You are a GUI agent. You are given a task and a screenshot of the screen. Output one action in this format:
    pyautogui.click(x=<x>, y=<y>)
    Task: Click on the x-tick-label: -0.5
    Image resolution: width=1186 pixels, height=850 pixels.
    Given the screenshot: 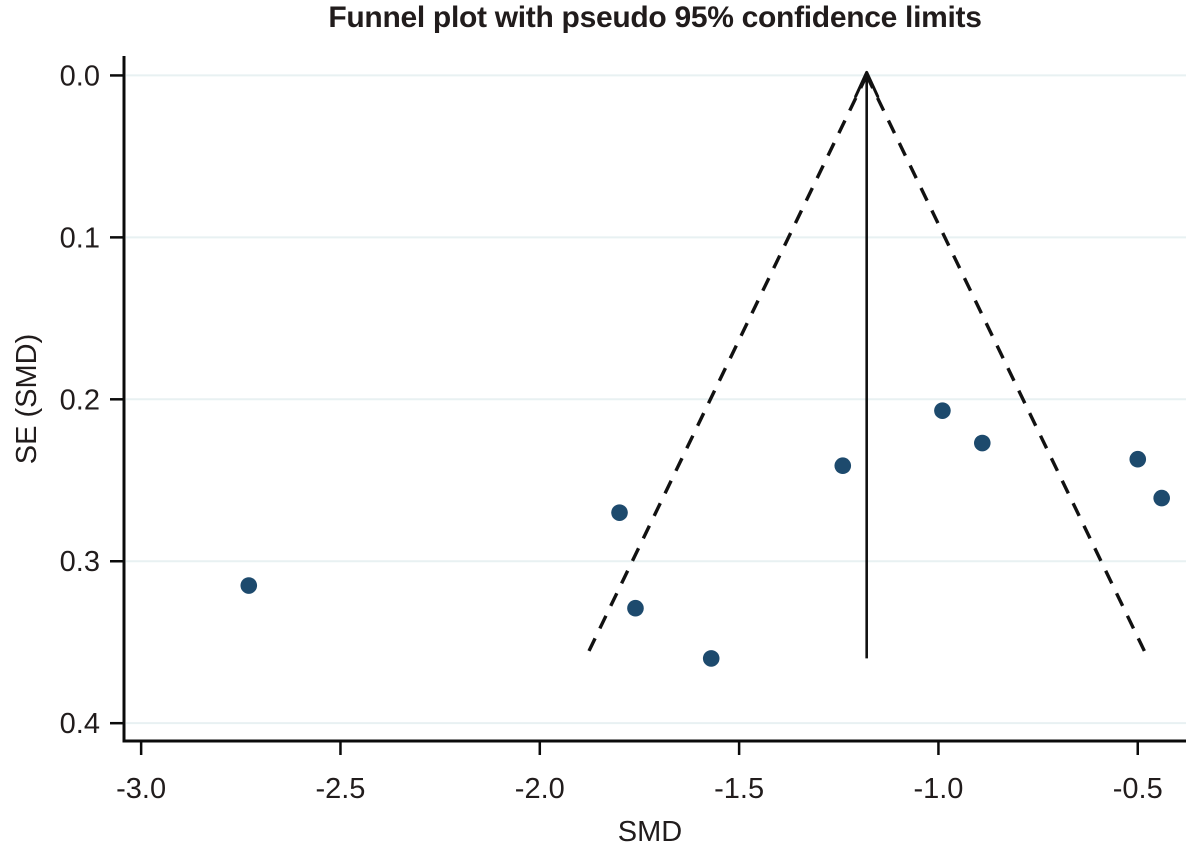 What is the action you would take?
    pyautogui.click(x=1138, y=789)
    